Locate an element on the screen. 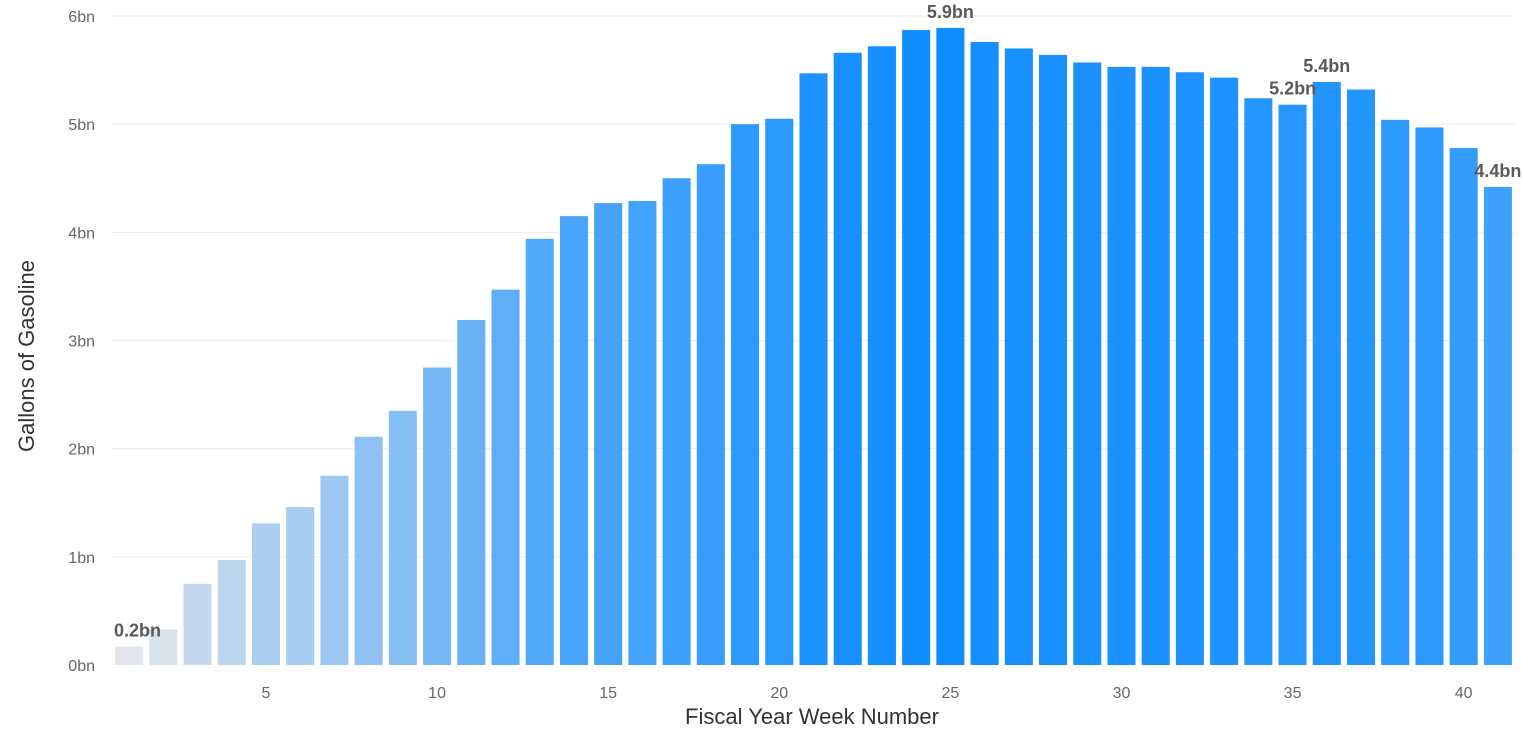 This screenshot has width=1522, height=737. x-tick-label: 5 is located at coordinates (266, 693).